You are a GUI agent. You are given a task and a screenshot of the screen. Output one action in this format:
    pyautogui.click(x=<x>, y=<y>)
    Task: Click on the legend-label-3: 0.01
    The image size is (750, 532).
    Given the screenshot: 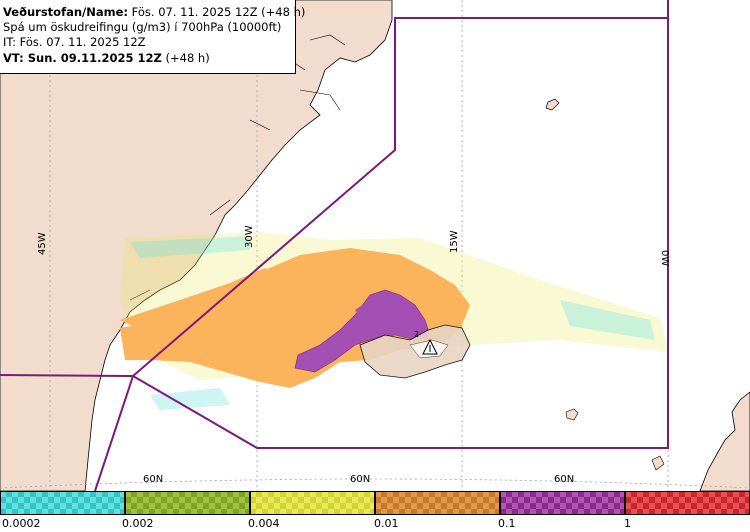 What is the action you would take?
    pyautogui.click(x=386, y=523)
    